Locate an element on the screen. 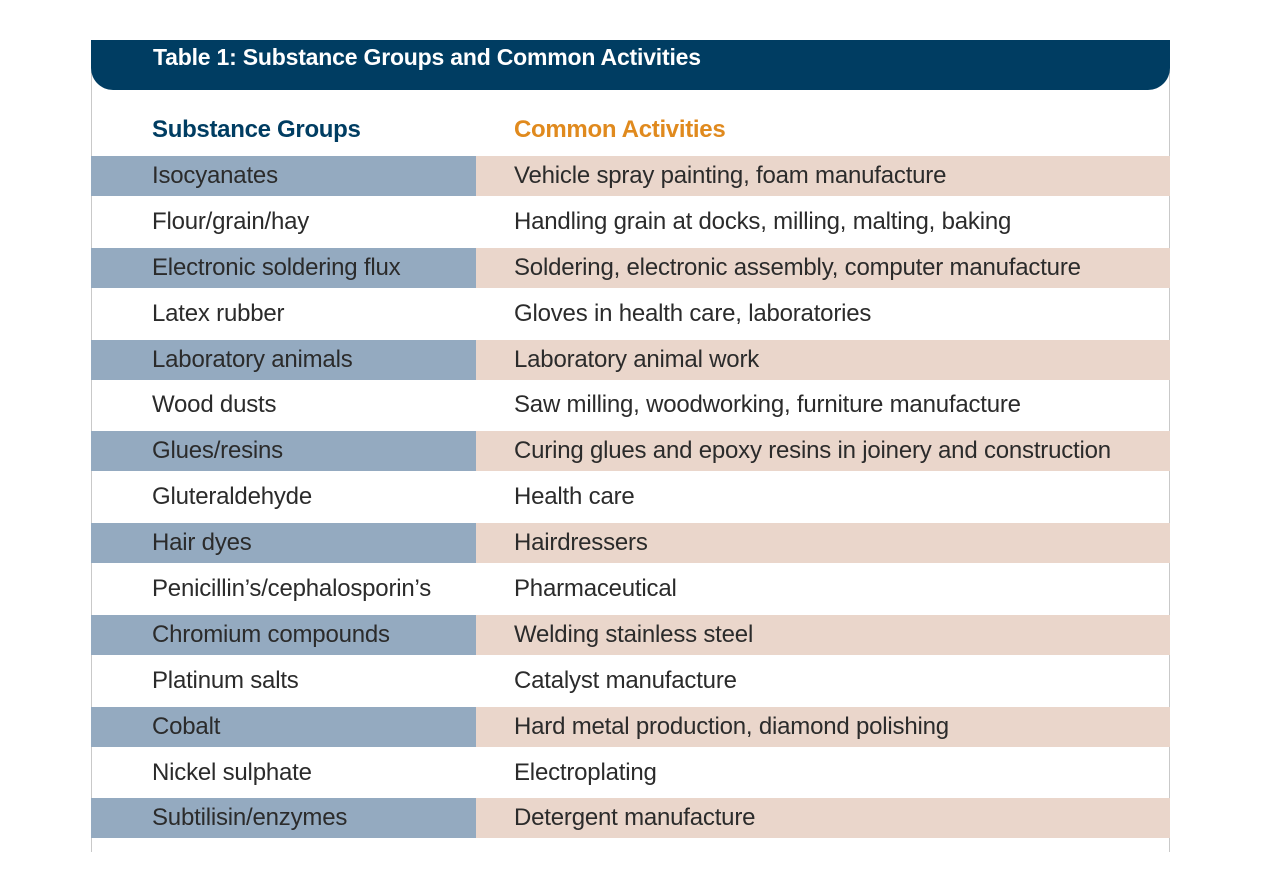 This screenshot has height=893, width=1263. activity-cell: Catalyst manufacture is located at coordinates (625, 680).